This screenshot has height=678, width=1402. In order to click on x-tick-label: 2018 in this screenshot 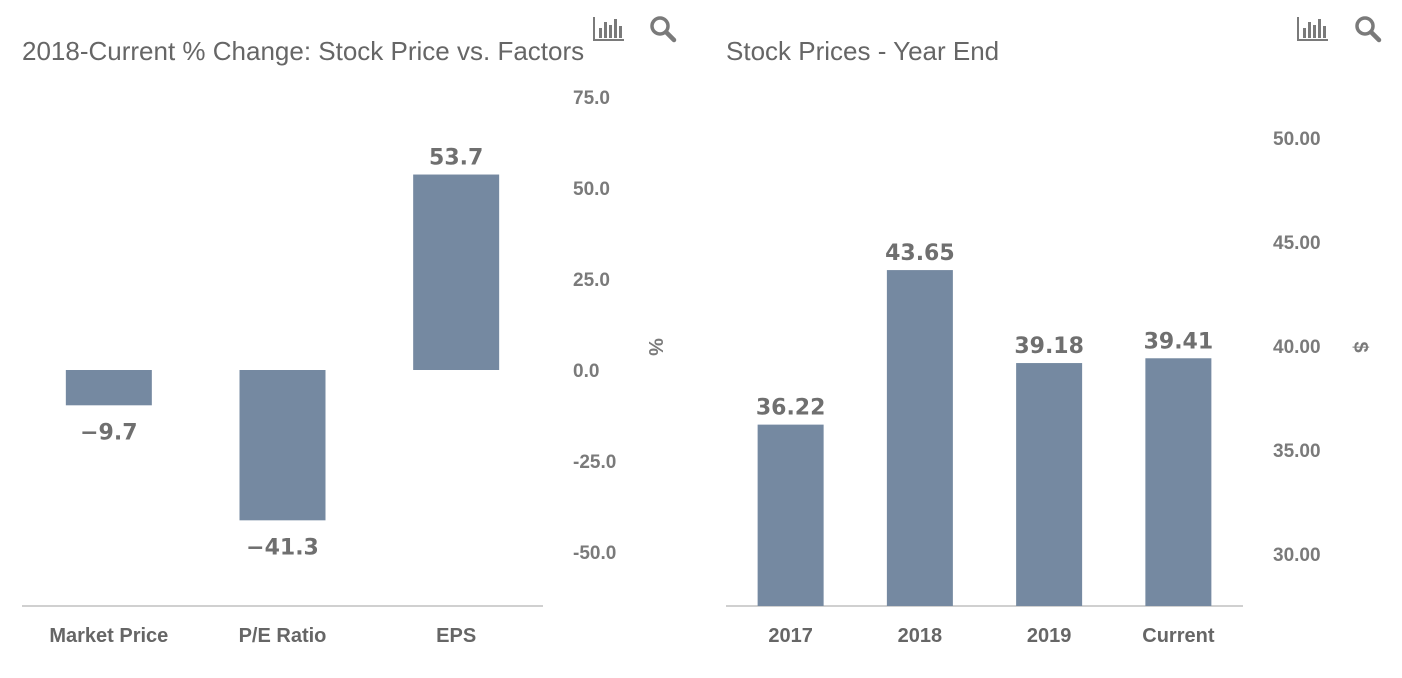, I will do `click(920, 636)`.